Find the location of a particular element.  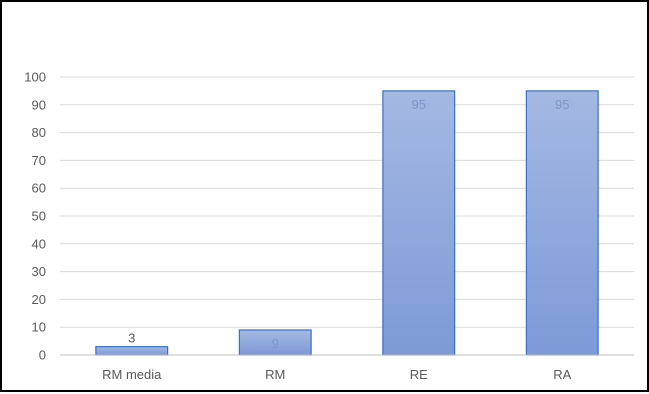

x-tick-label: RA is located at coordinates (562, 374).